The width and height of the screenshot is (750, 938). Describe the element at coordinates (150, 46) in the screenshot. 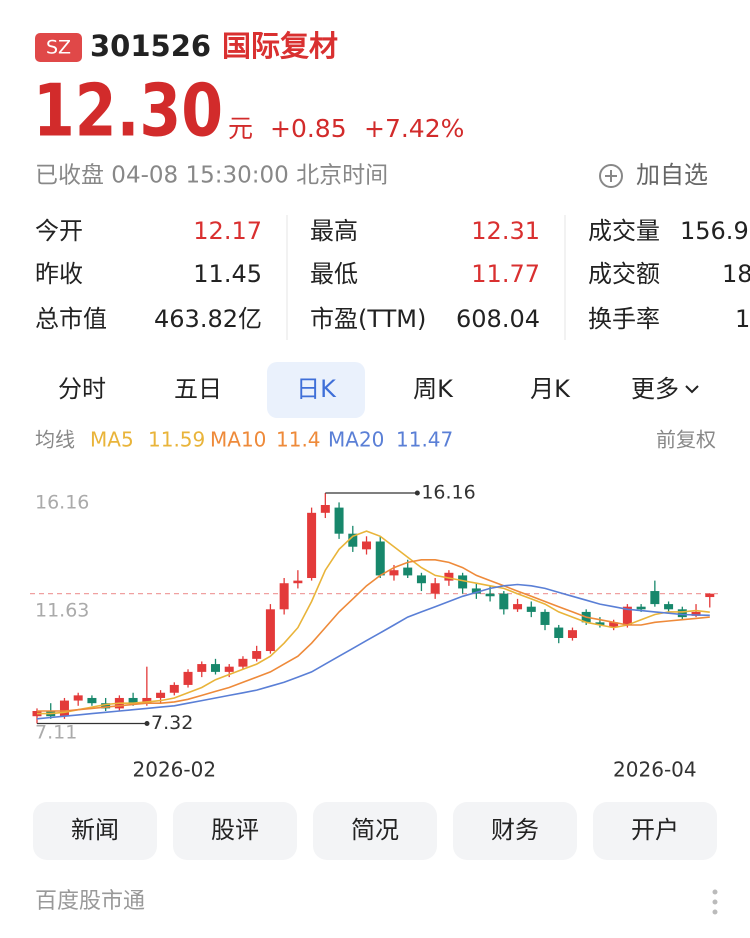

I see `stock-code: 301526` at that location.